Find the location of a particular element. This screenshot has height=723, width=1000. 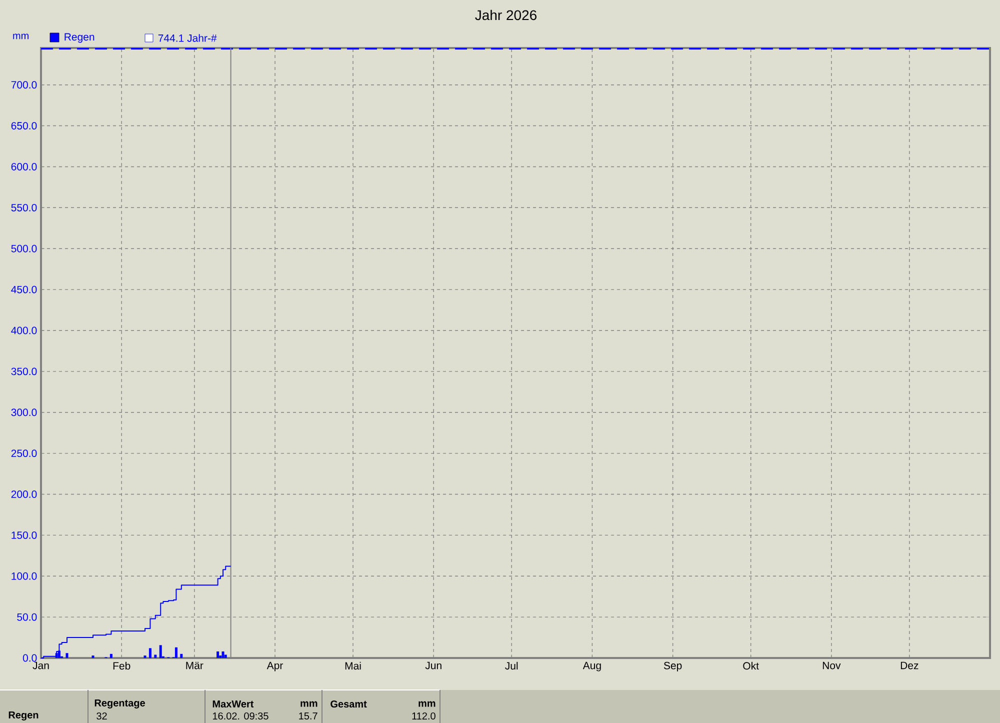

y-tick-label: 50.0 is located at coordinates (27, 617).